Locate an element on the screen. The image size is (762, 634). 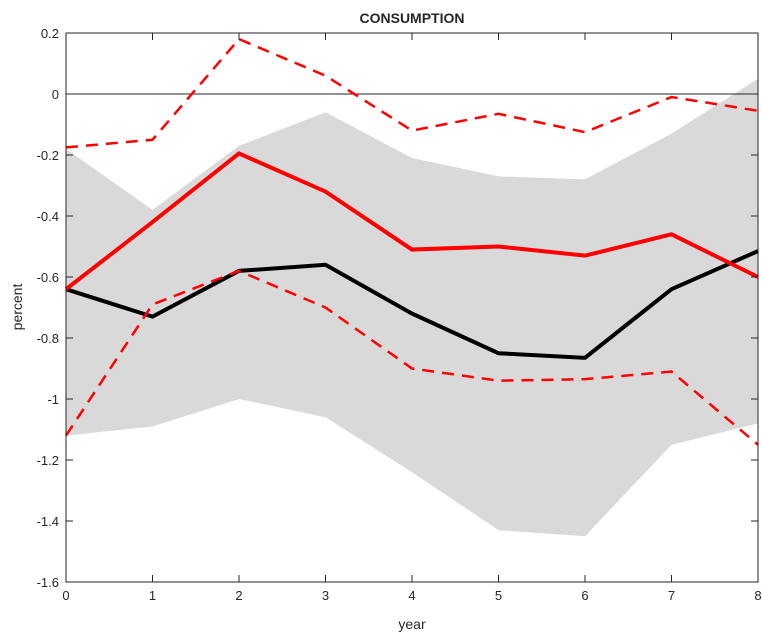
x-tick-label: 6 is located at coordinates (584, 595).